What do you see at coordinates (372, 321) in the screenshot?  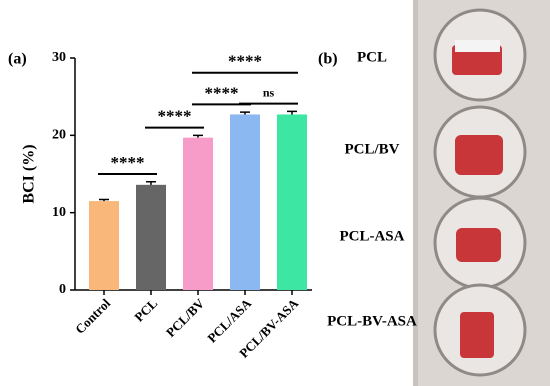 I see `photo-label: PCL-BV-ASA` at bounding box center [372, 321].